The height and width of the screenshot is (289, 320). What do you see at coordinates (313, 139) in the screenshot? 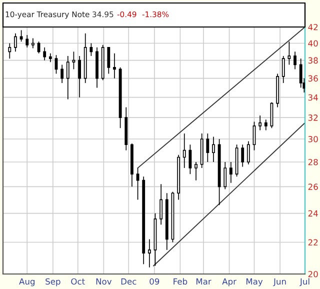
I see `y-tick-label: 30` at bounding box center [313, 139].